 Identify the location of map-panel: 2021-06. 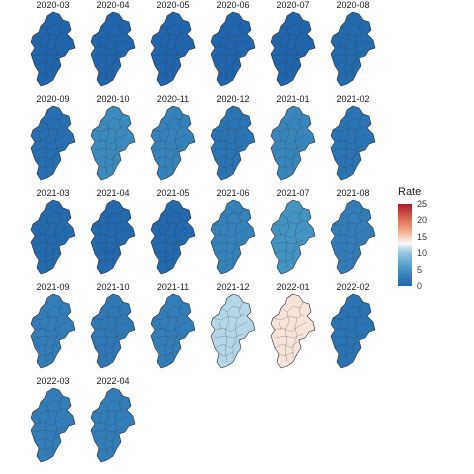
(233, 234).